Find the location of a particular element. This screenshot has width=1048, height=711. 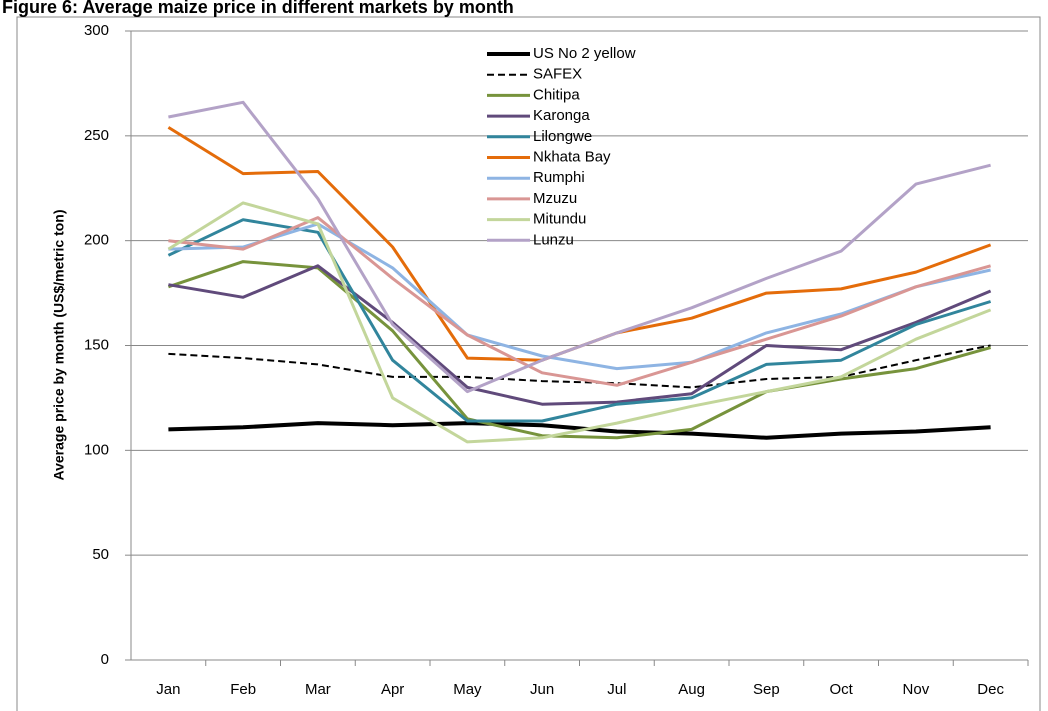

x-tick-label: Feb is located at coordinates (243, 689).